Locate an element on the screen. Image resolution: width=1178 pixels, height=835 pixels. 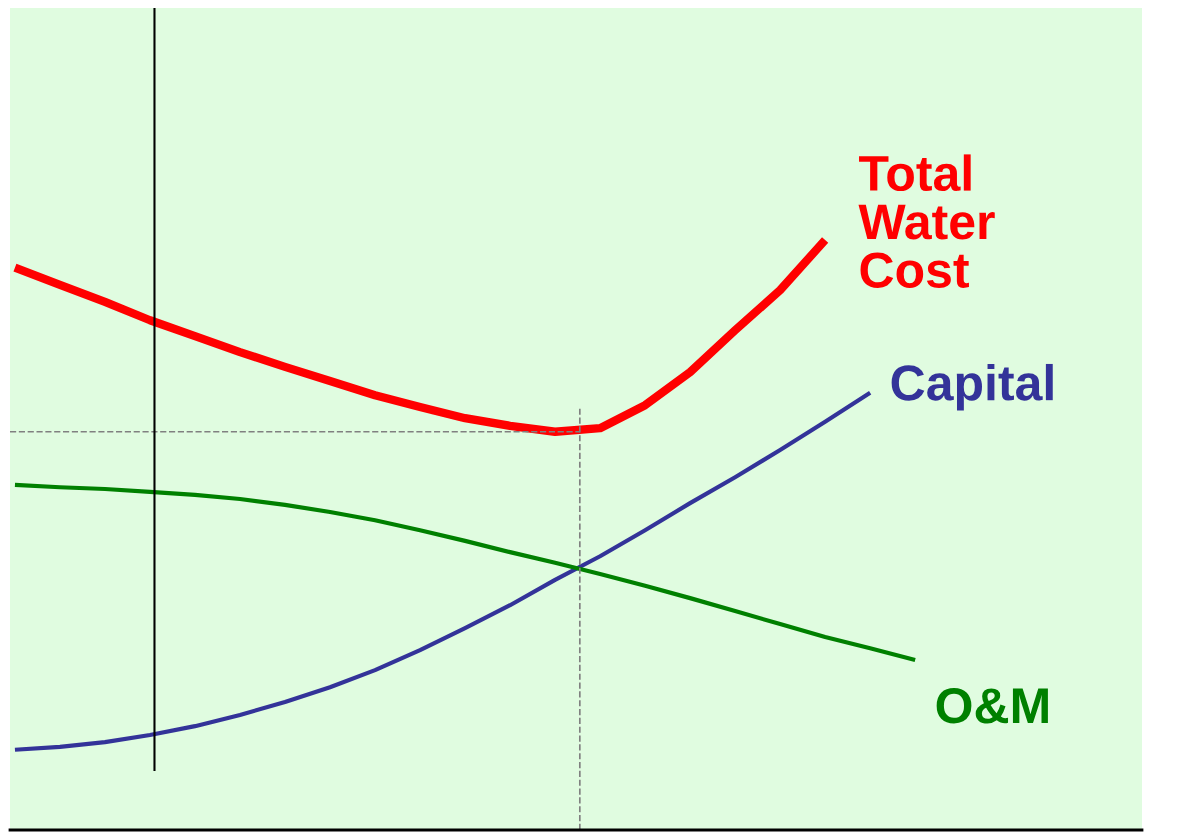
series-label: Total Water Cost is located at coordinates (926, 221).